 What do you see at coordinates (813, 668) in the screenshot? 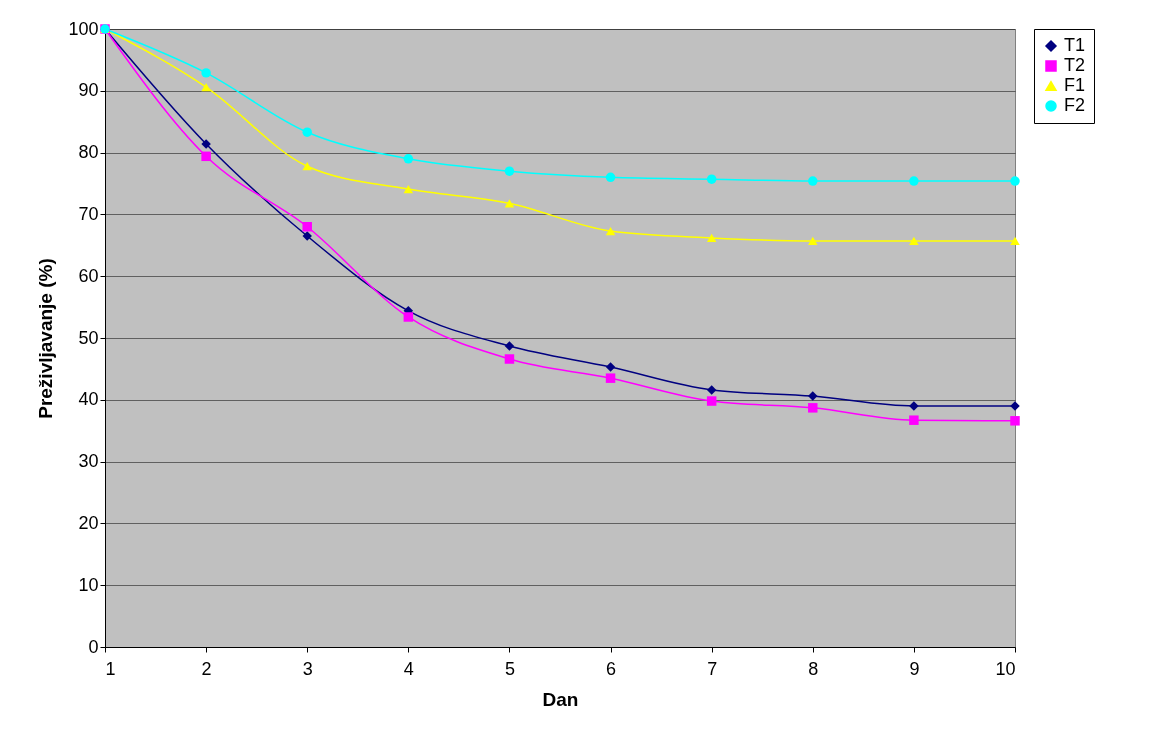
I see `x-tick-label: 8` at bounding box center [813, 668].